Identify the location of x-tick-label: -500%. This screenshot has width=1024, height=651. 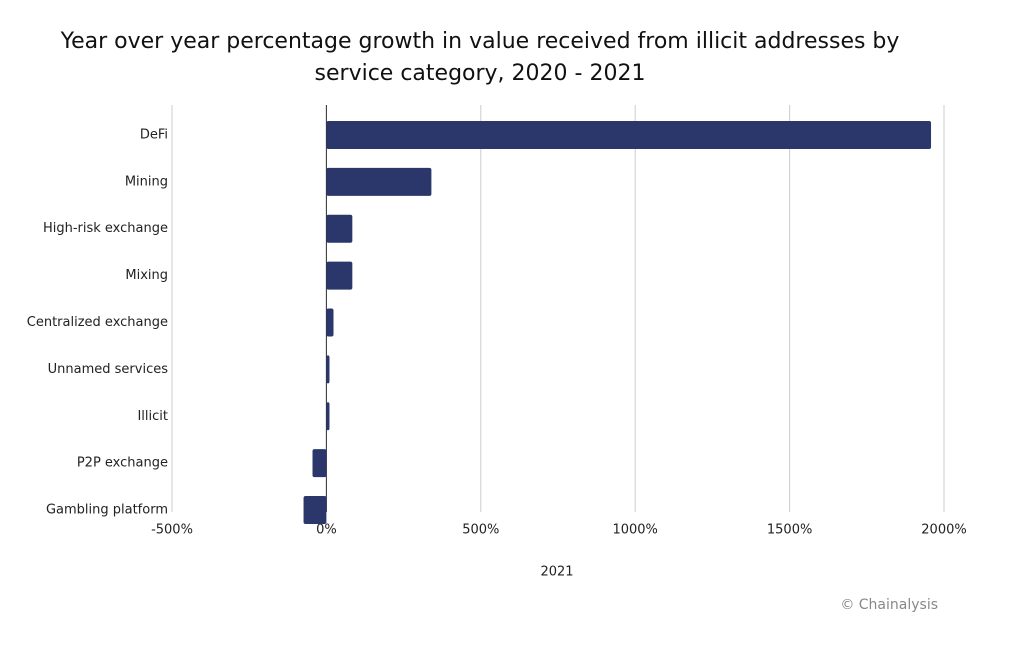
(172, 530).